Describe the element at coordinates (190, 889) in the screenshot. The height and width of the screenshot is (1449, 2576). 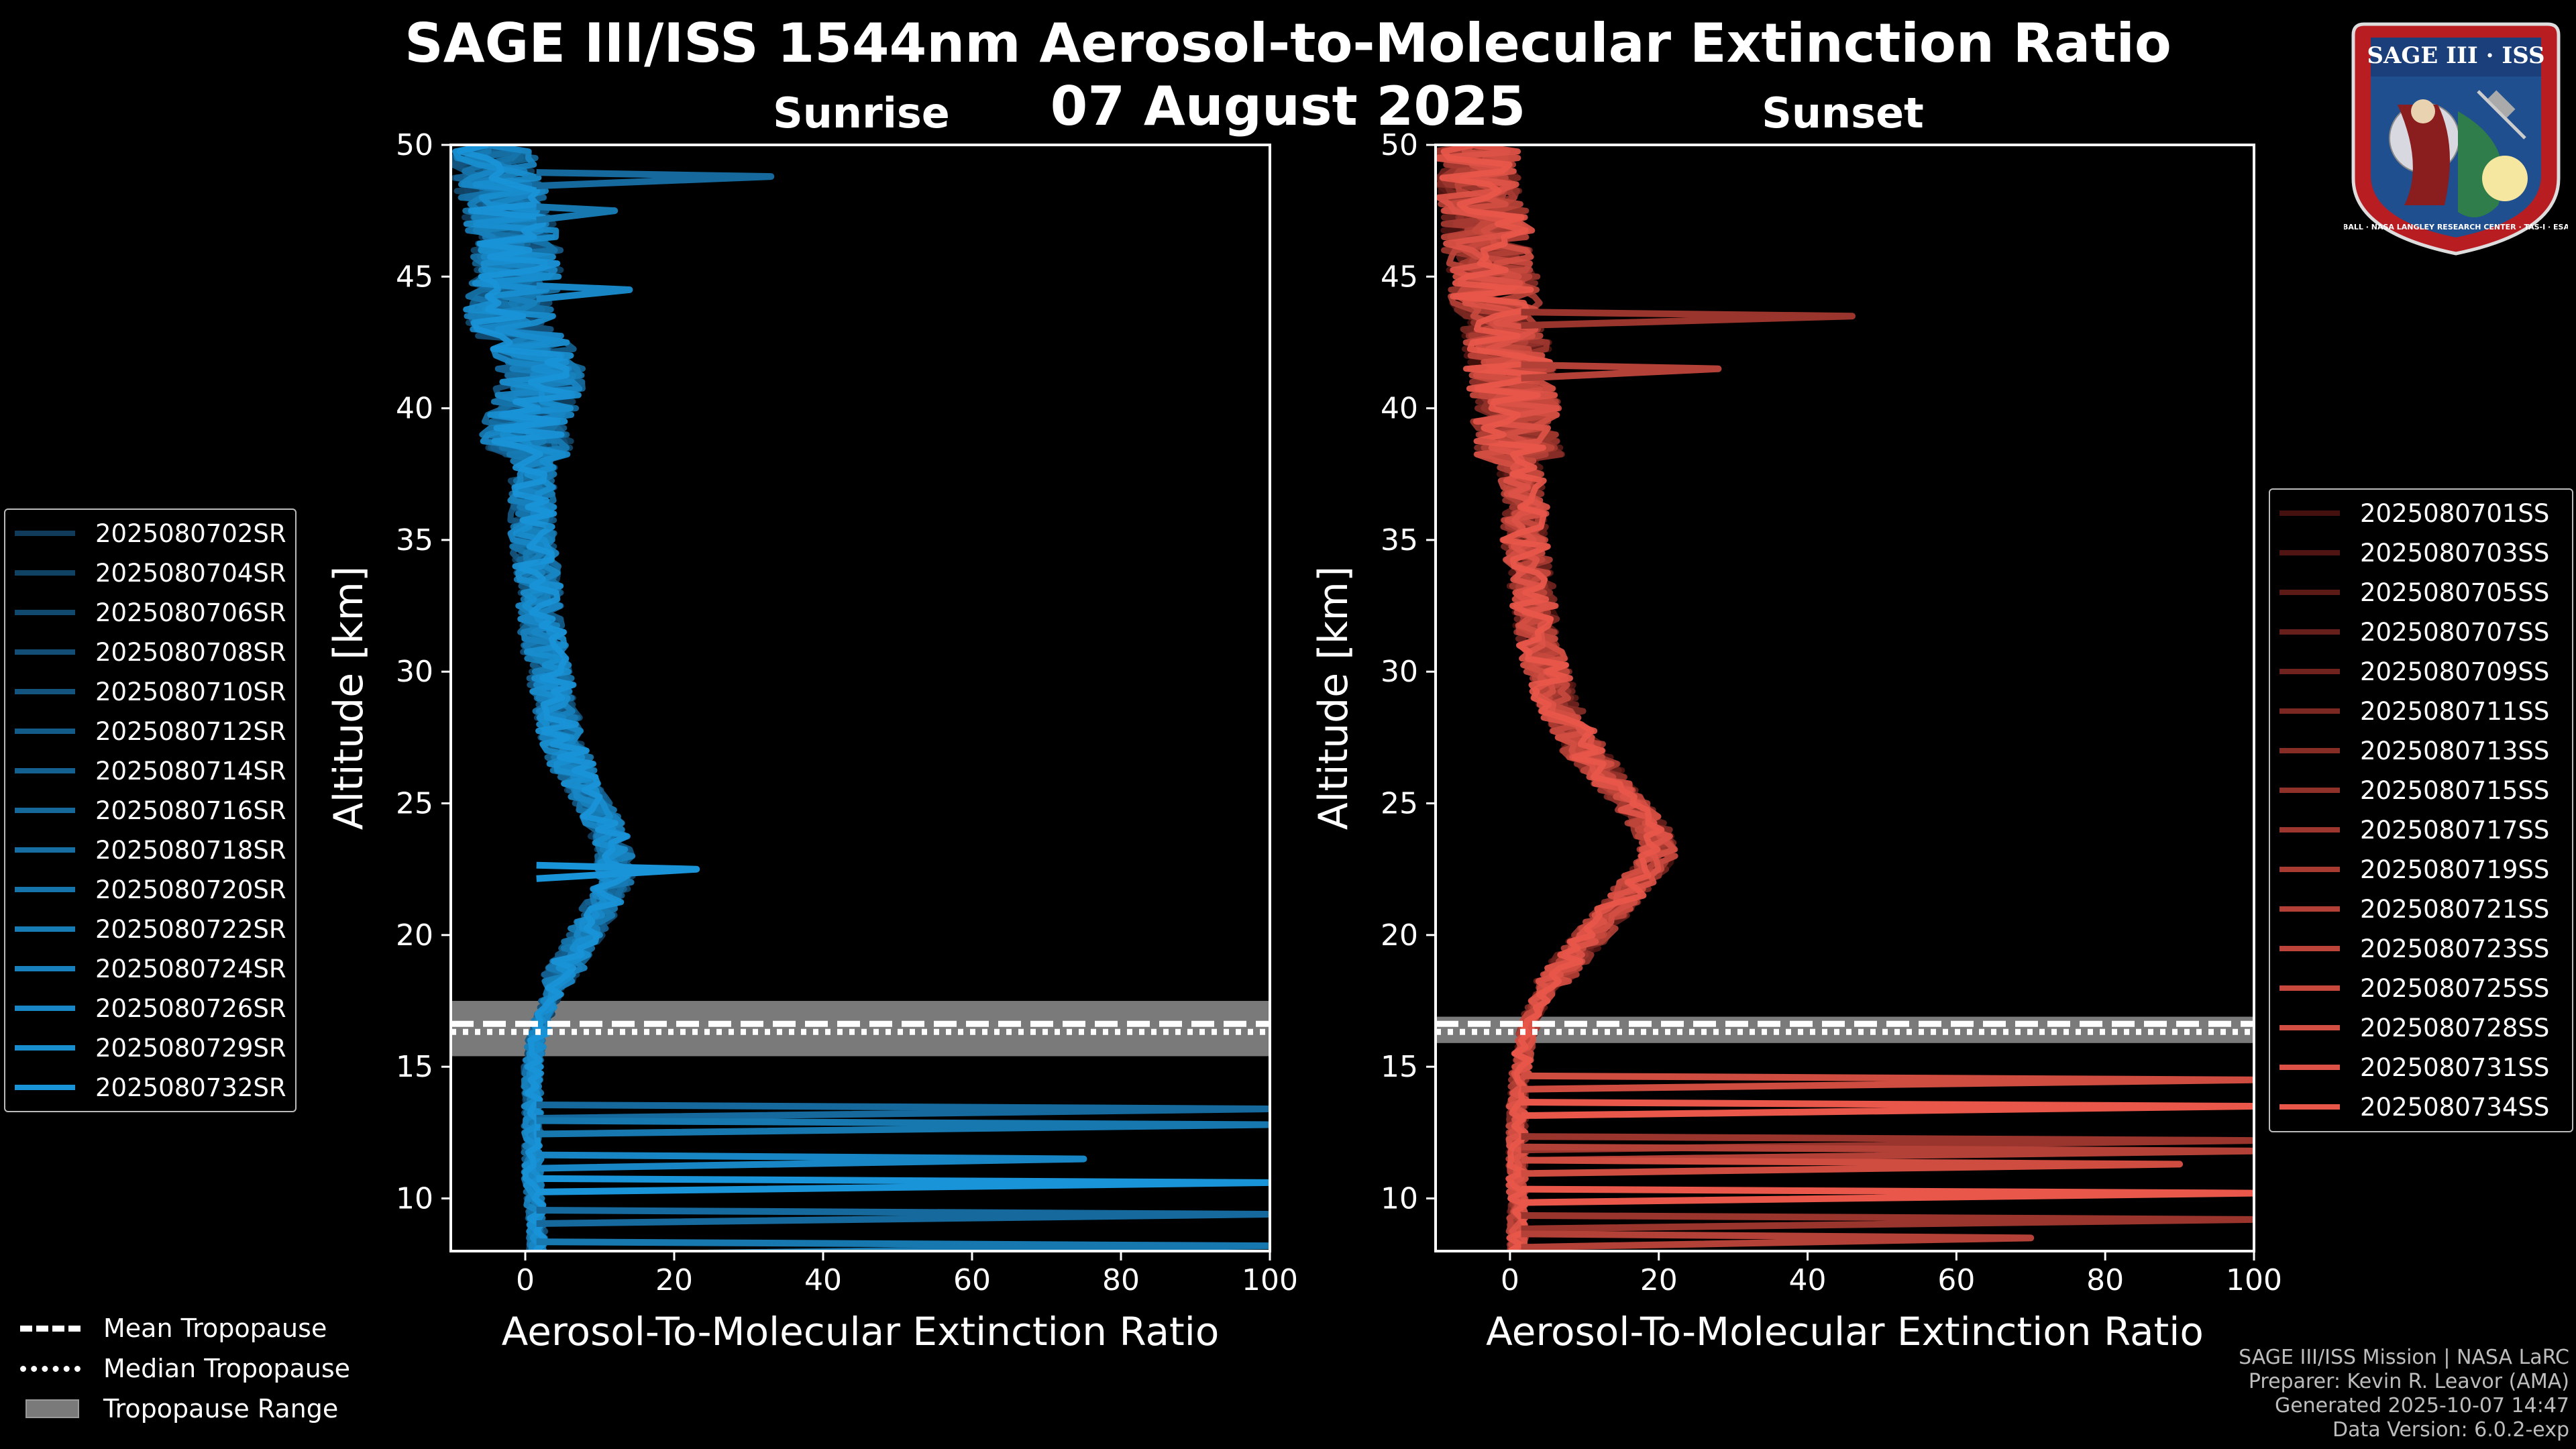
I see `legend-label: 2025080720SR` at that location.